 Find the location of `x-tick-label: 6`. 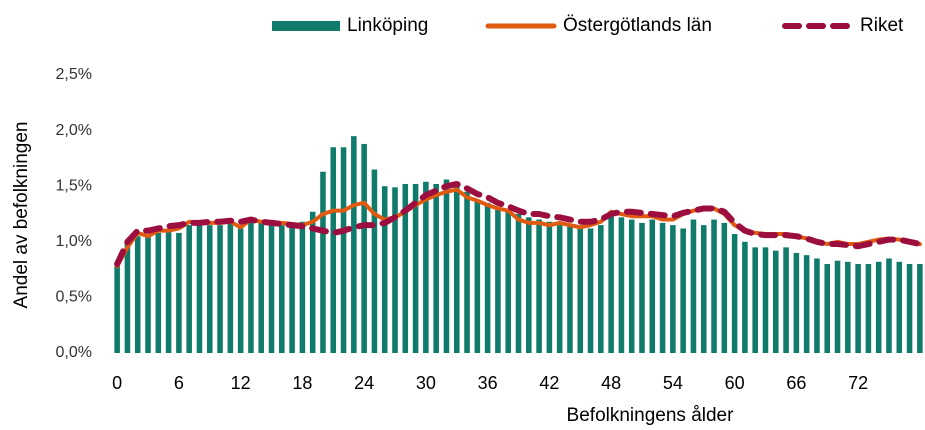

x-tick-label: 6 is located at coordinates (179, 383).